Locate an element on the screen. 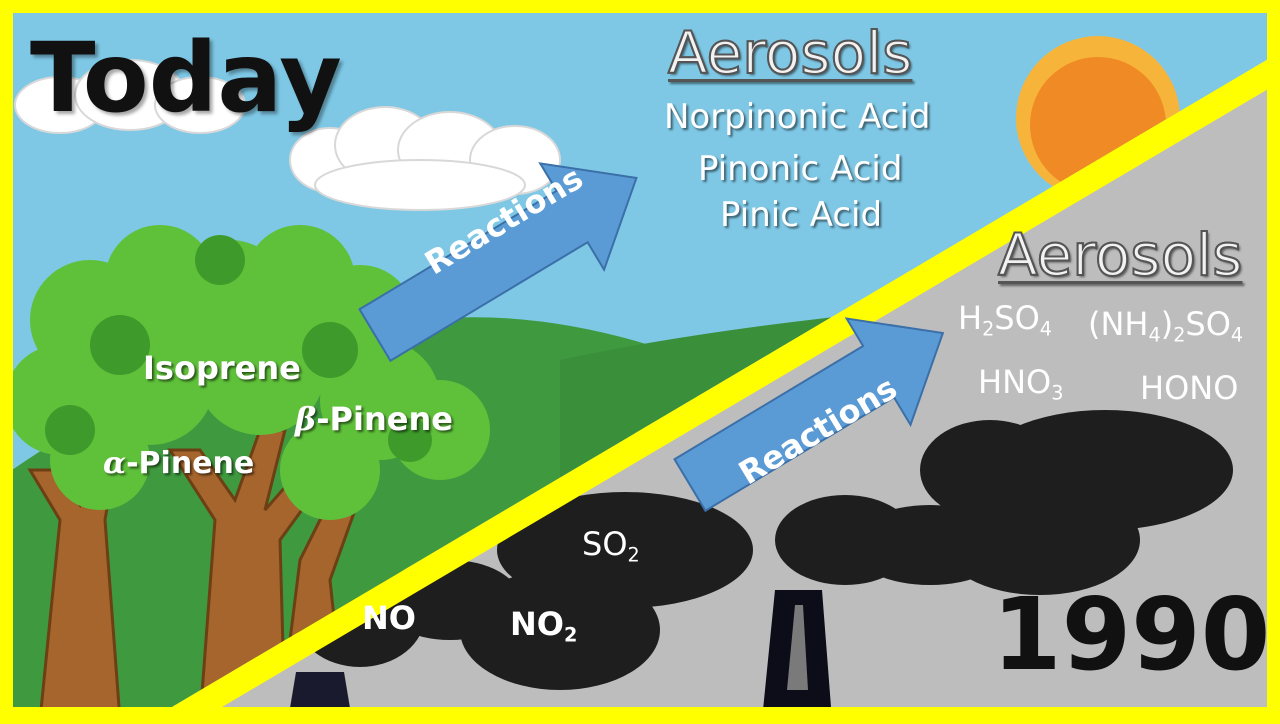  cloud-top-left-icon is located at coordinates (130, 96).